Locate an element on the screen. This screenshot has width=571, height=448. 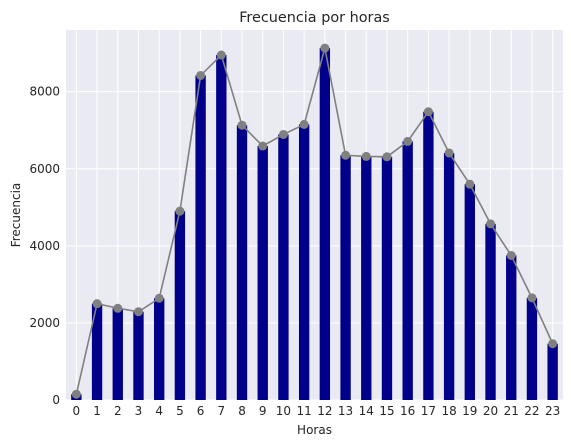
x-tick-label: 21 is located at coordinates (511, 411).